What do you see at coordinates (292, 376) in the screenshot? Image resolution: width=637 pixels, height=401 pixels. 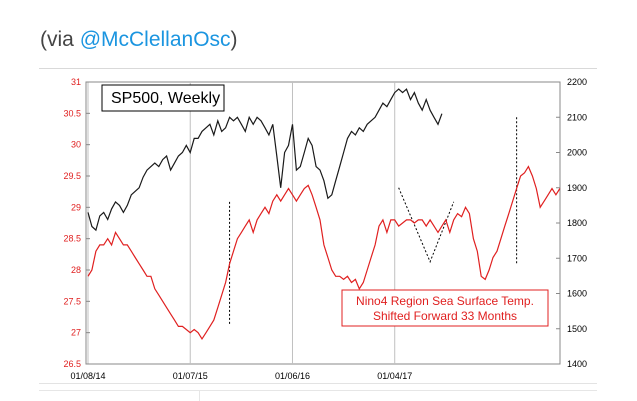 I see `x-tick-label: 01/06/16` at bounding box center [292, 376].